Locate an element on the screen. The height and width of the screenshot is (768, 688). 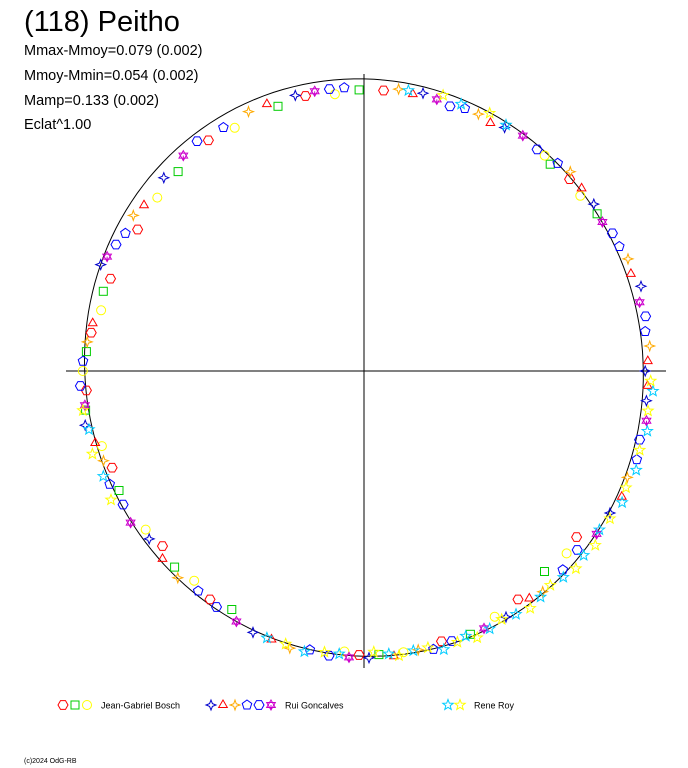
legend-label-1: Jean-Gabriel Bosch is located at coordinates (140, 706).